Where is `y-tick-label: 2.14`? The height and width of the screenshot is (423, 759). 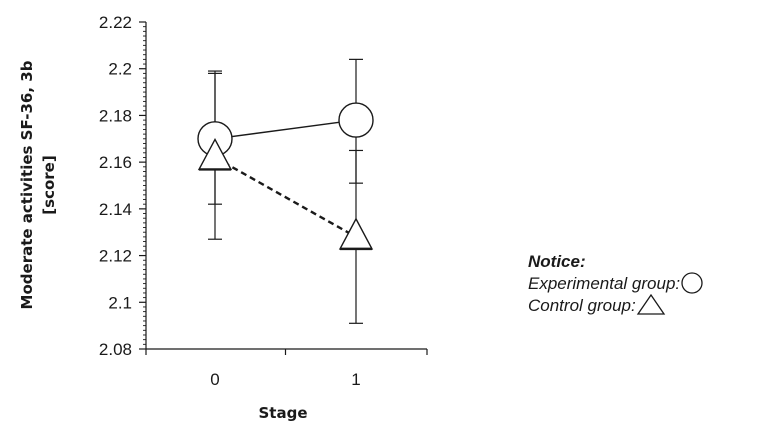
y-tick-label: 2.14 is located at coordinates (115, 209).